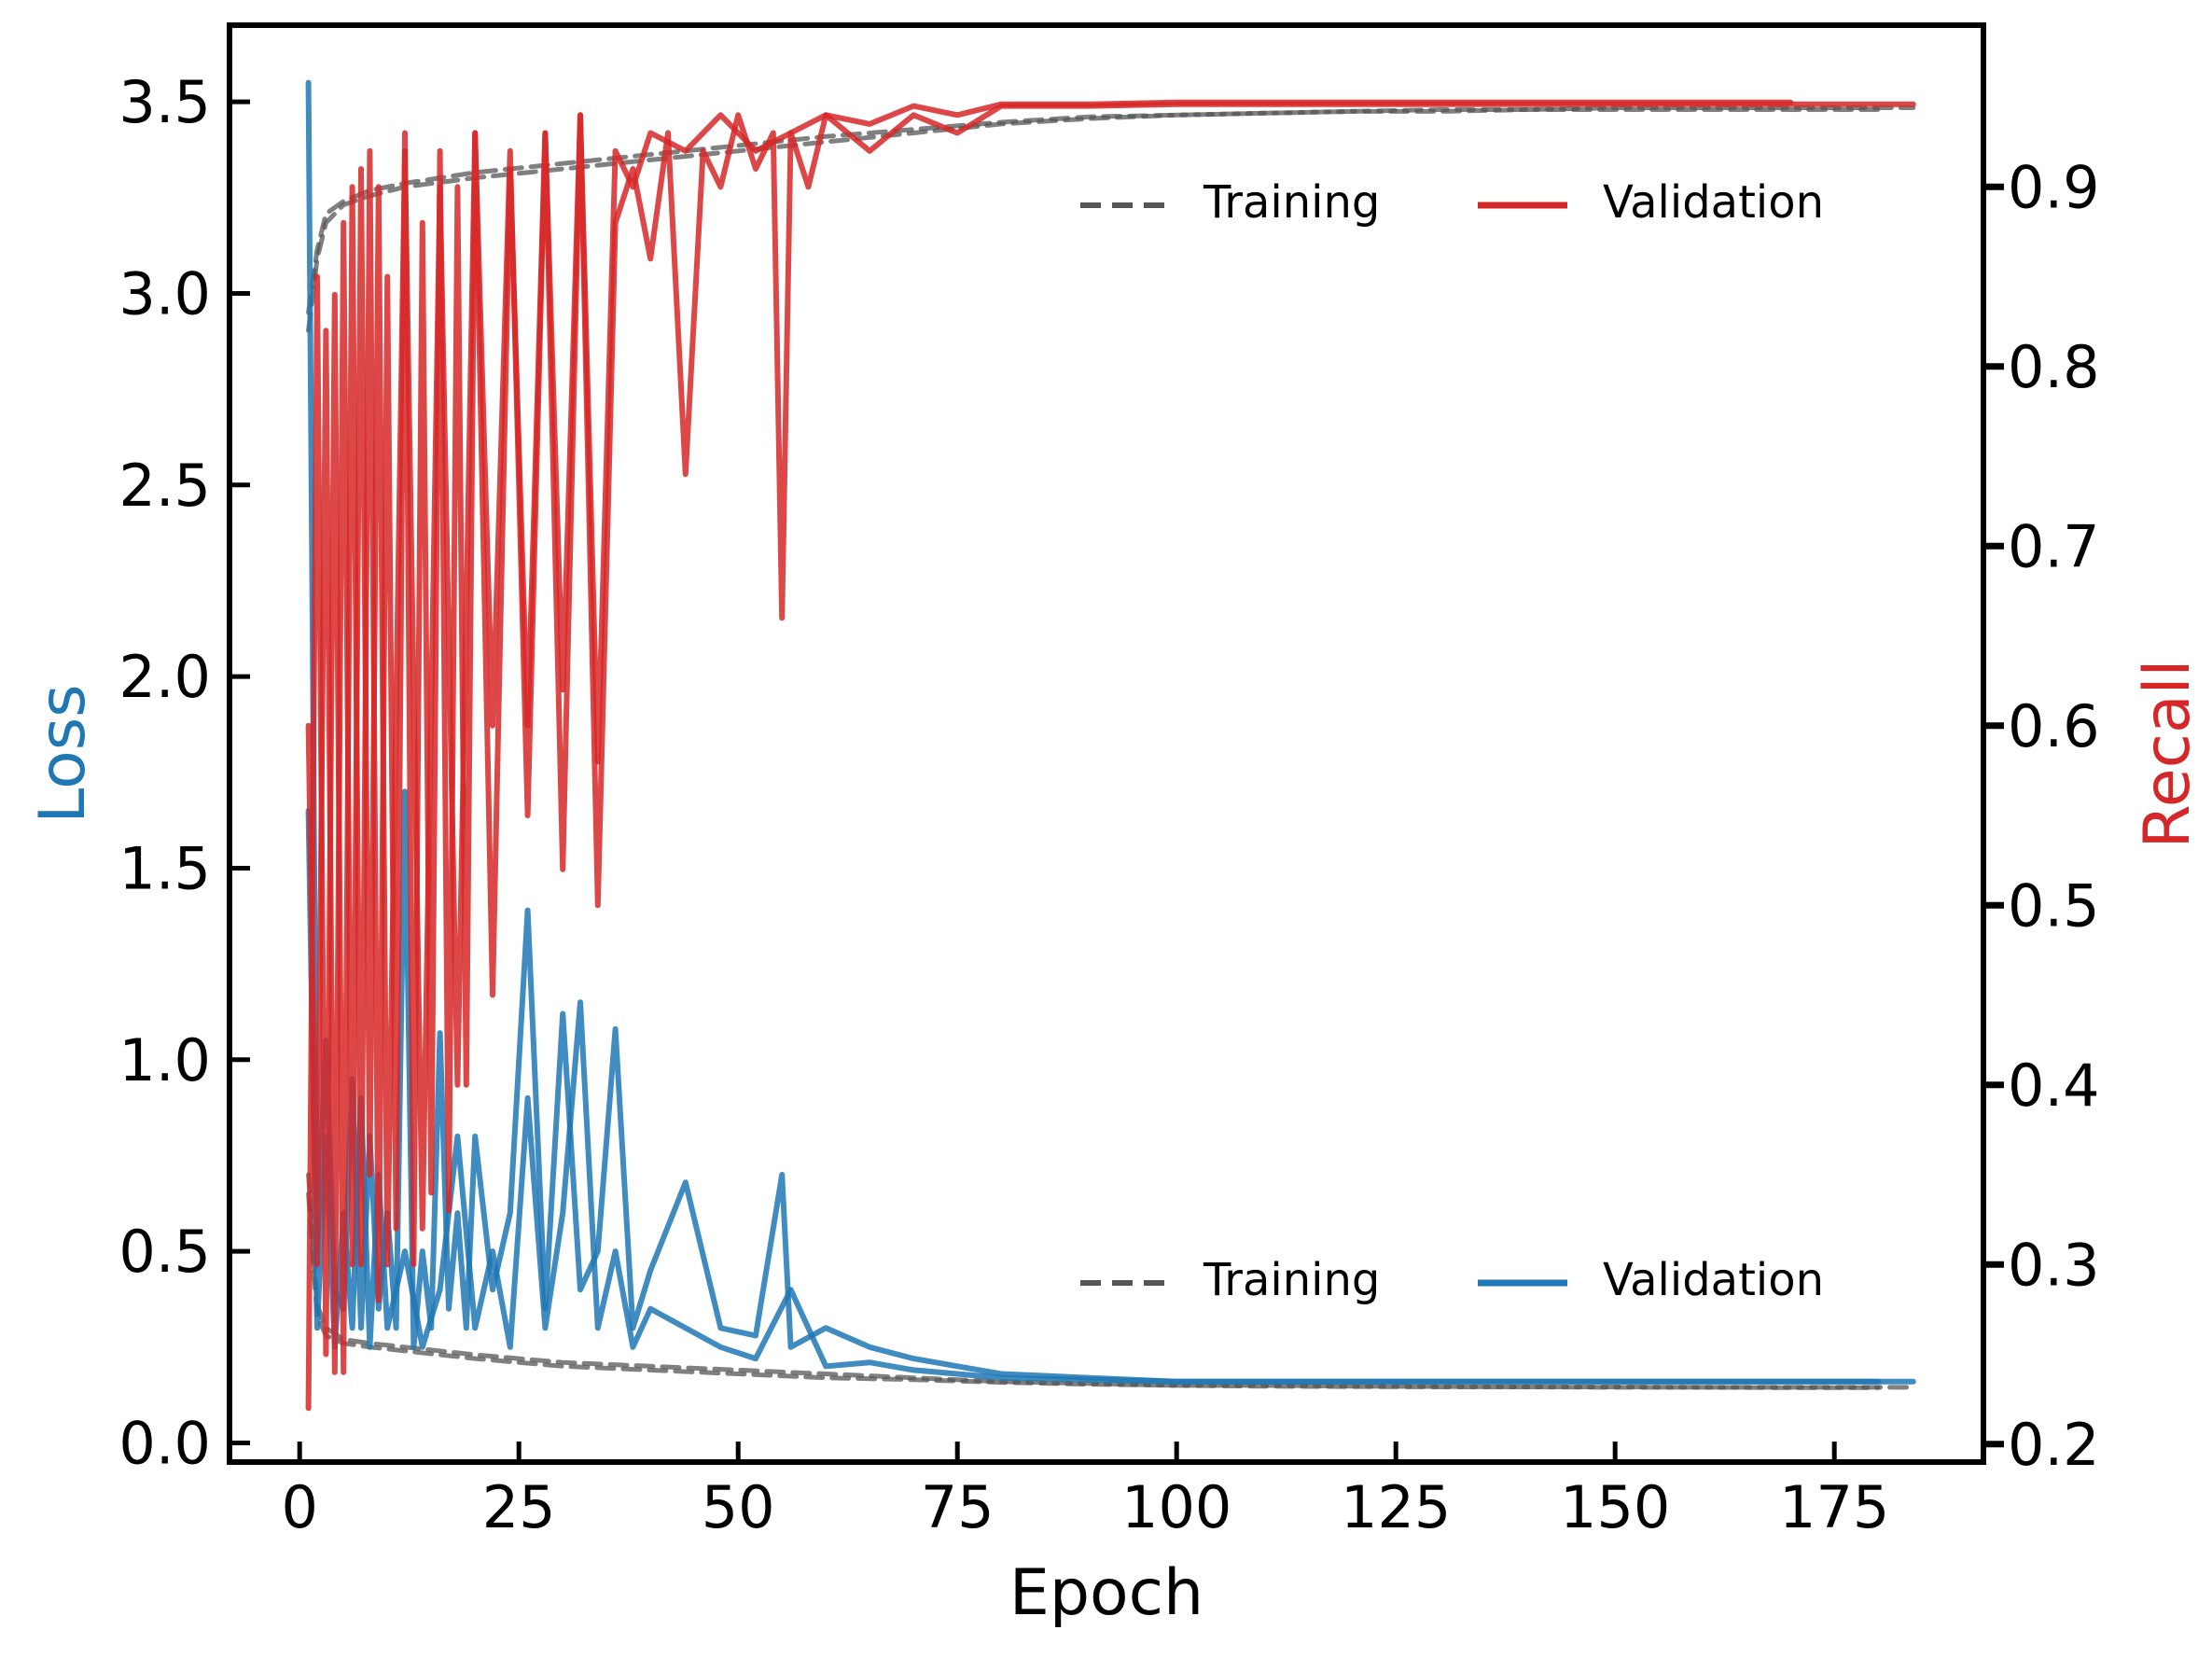 The height and width of the screenshot is (1658, 2212). What do you see at coordinates (2054, 726) in the screenshot?
I see `right-tick-label: 0.6` at bounding box center [2054, 726].